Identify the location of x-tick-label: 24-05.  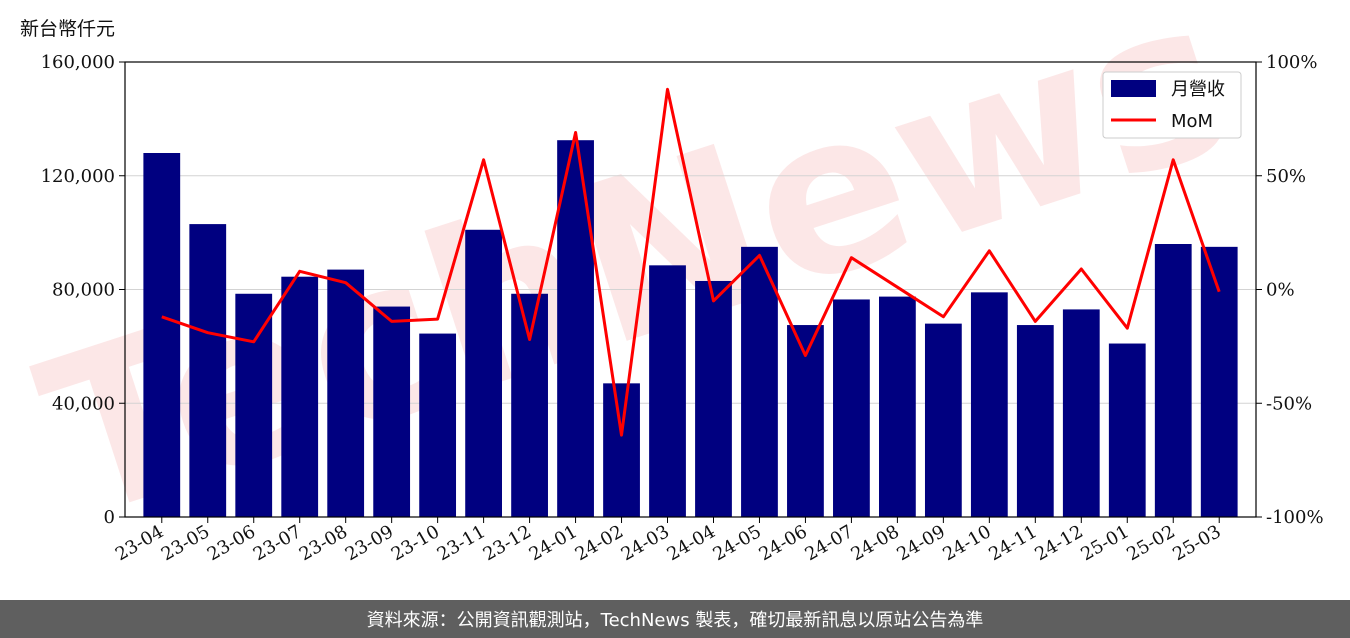
(737, 543).